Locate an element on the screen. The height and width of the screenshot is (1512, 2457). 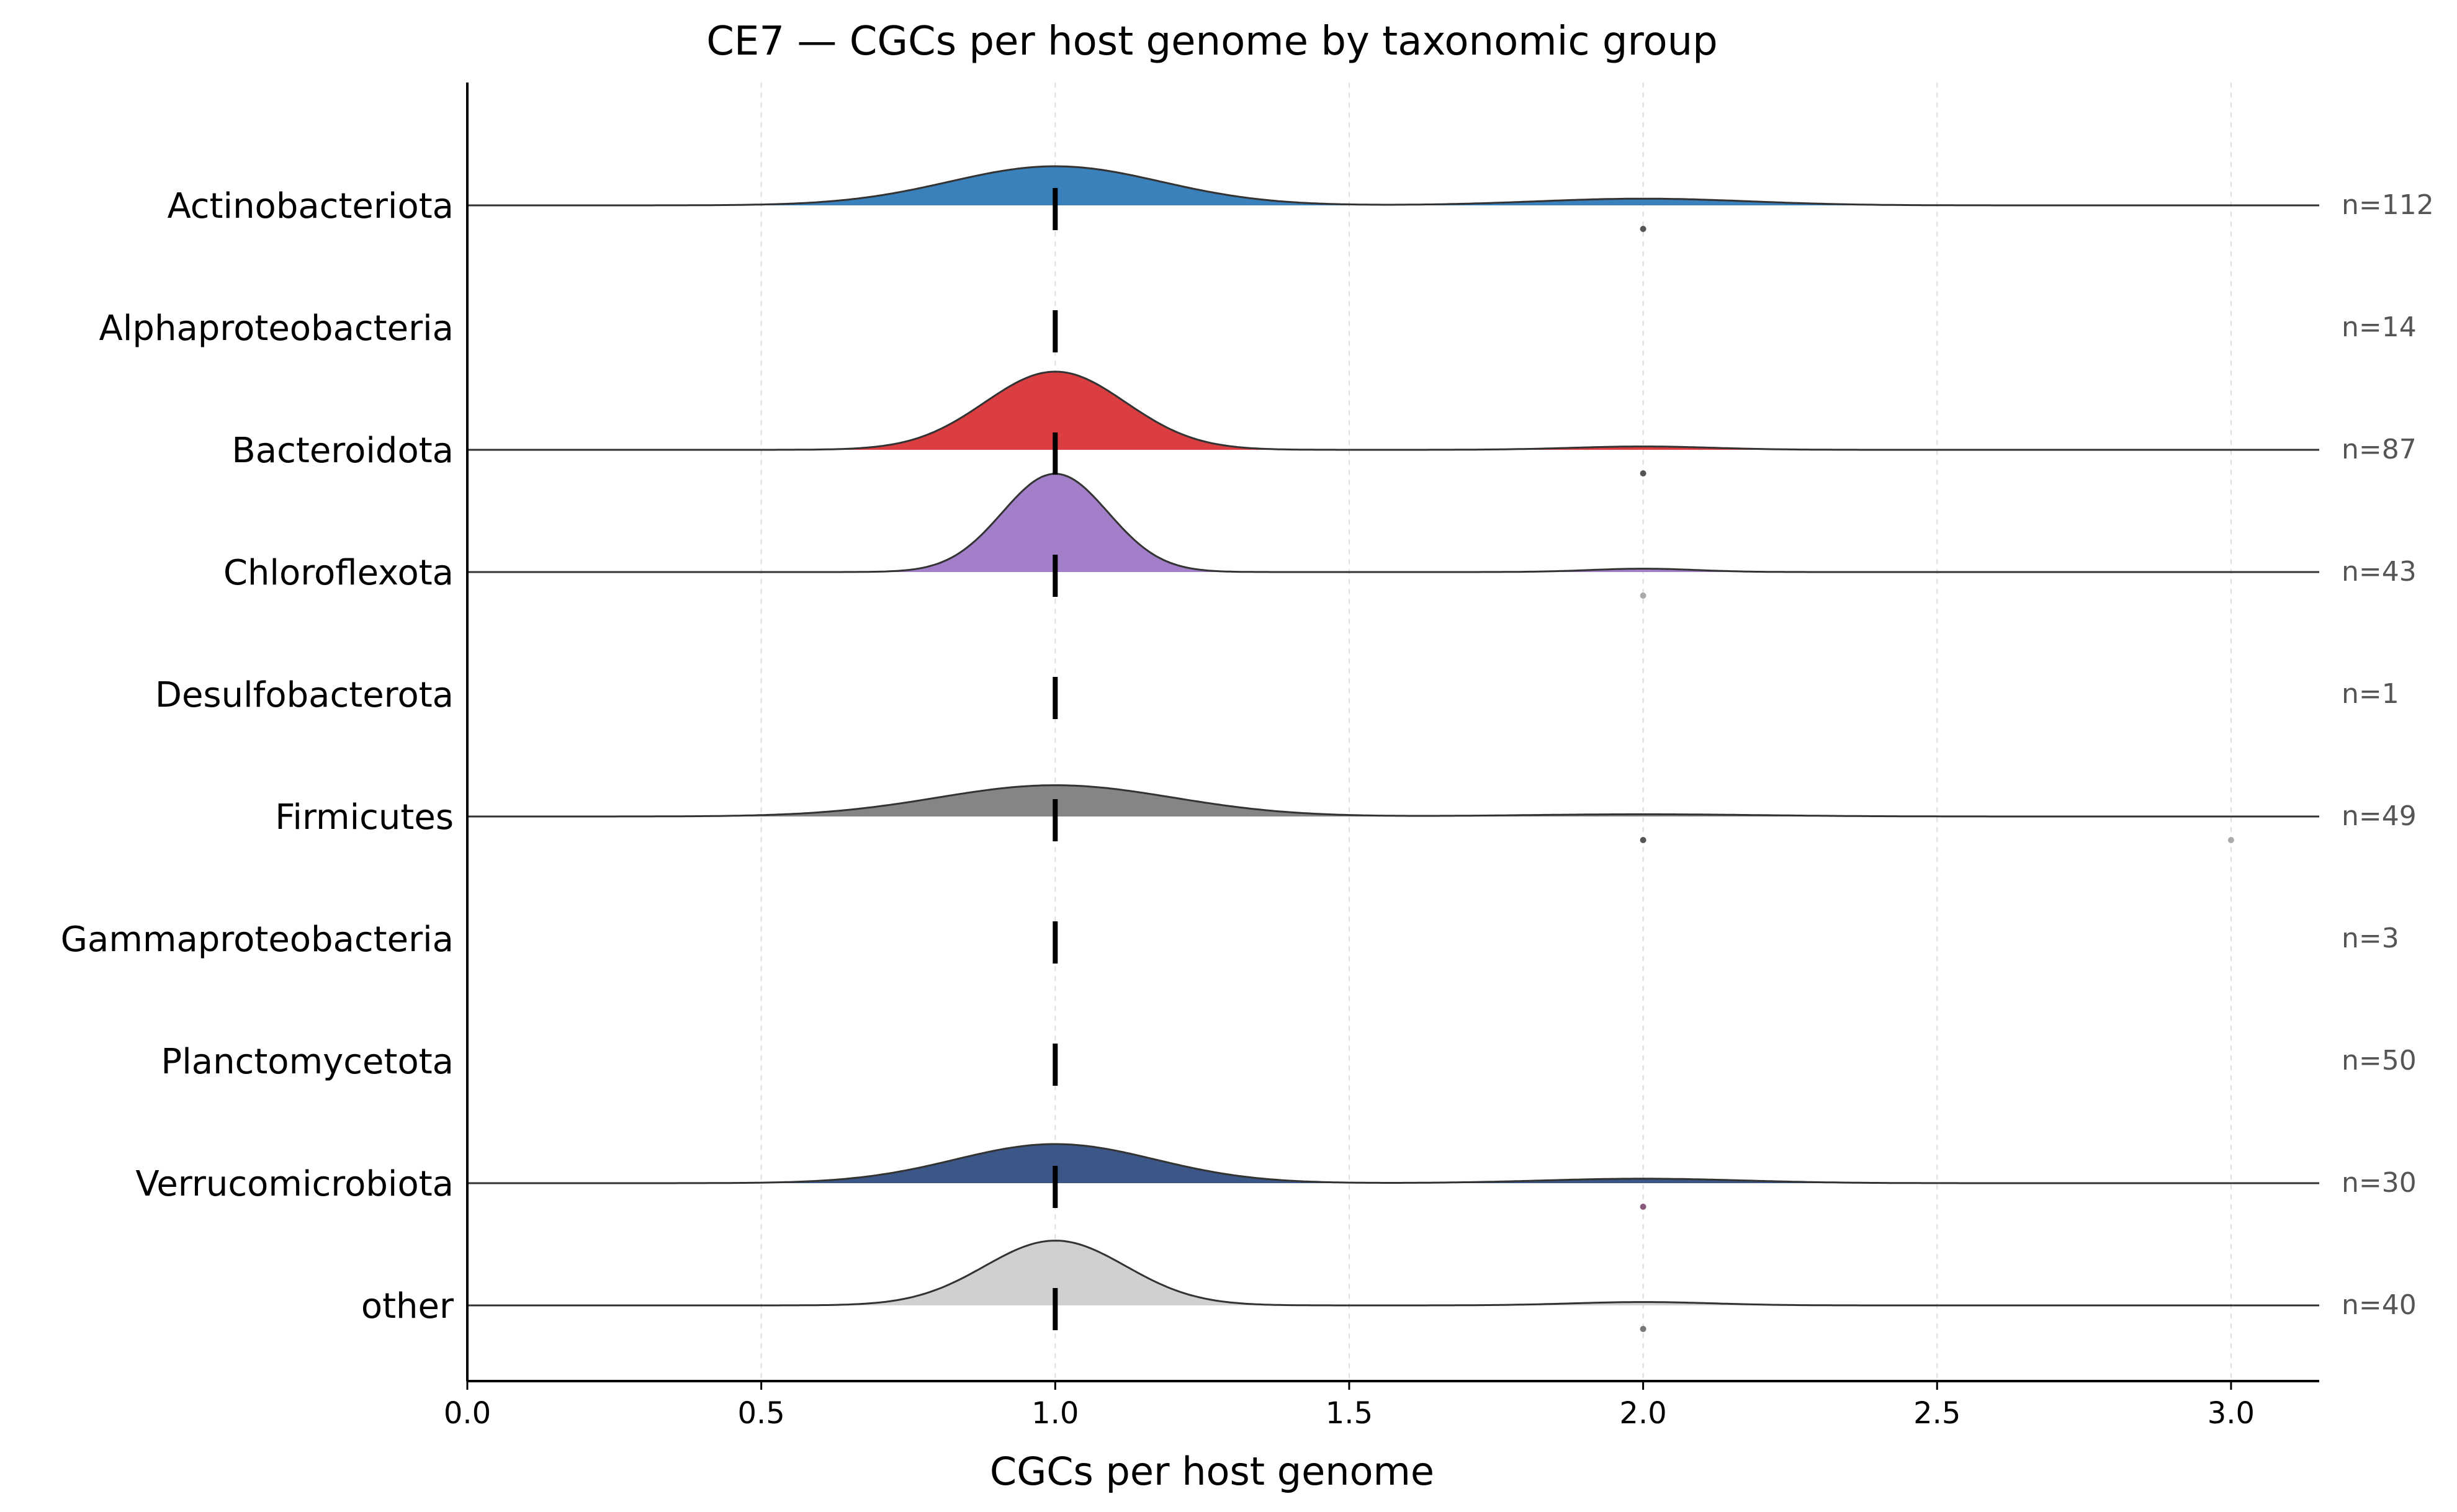
category-label: other is located at coordinates (407, 1306).